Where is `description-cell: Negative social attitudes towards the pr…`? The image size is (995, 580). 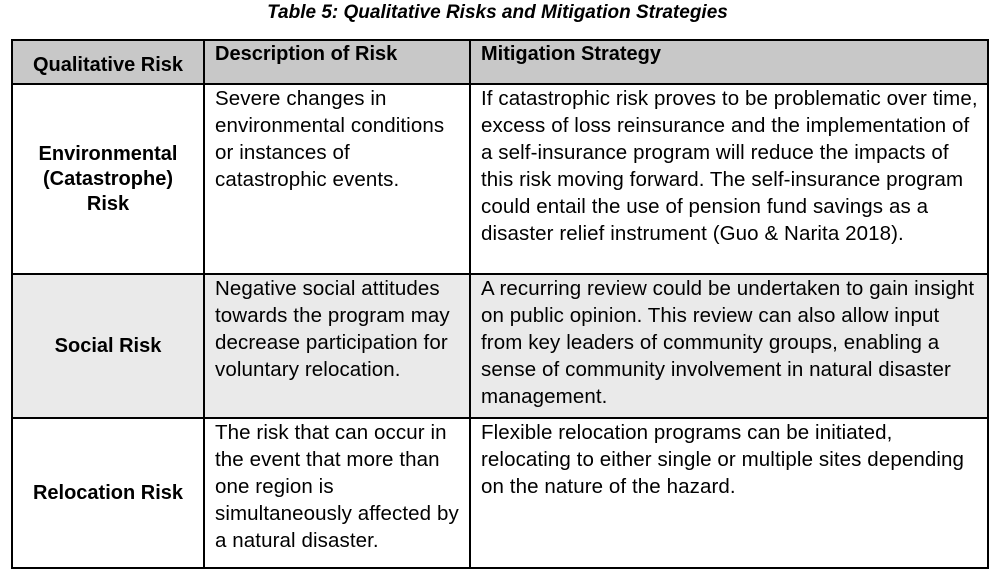
description-cell: Negative social attitudes towards the pr… is located at coordinates (337, 346).